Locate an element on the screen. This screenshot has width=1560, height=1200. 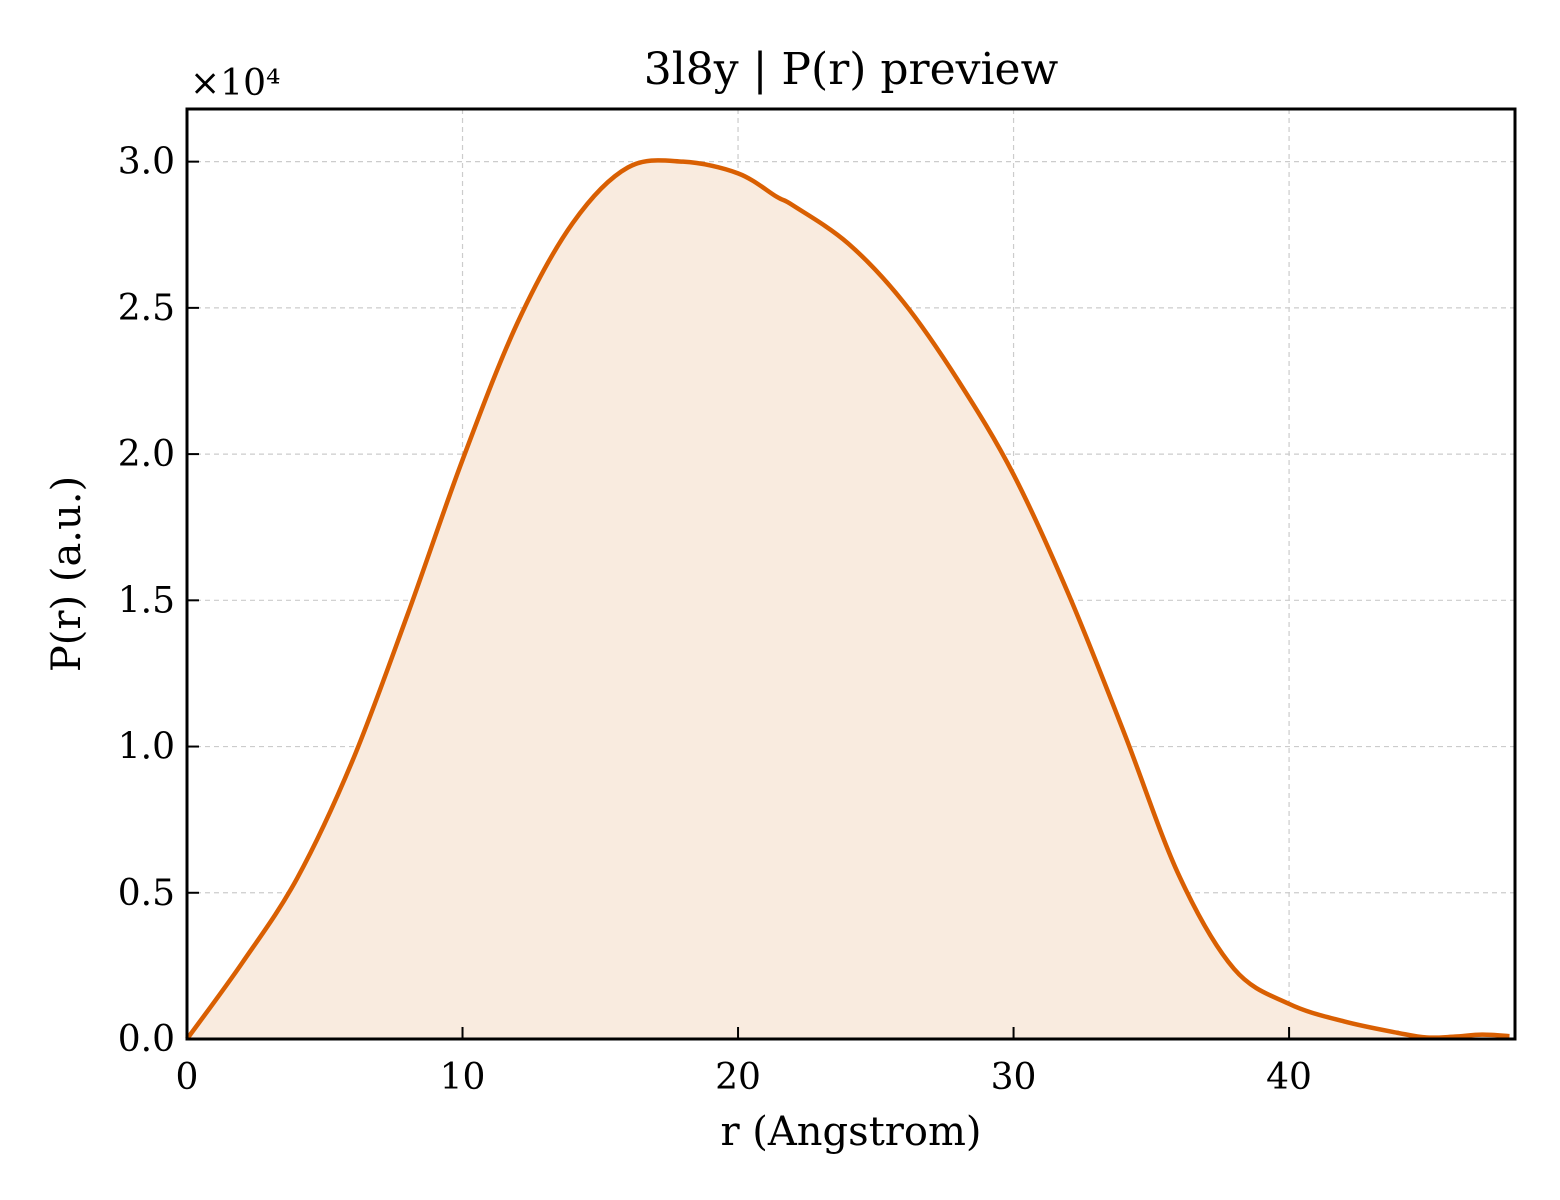
y-axis-label: P(r) (a.u.) is located at coordinates (67, 574).